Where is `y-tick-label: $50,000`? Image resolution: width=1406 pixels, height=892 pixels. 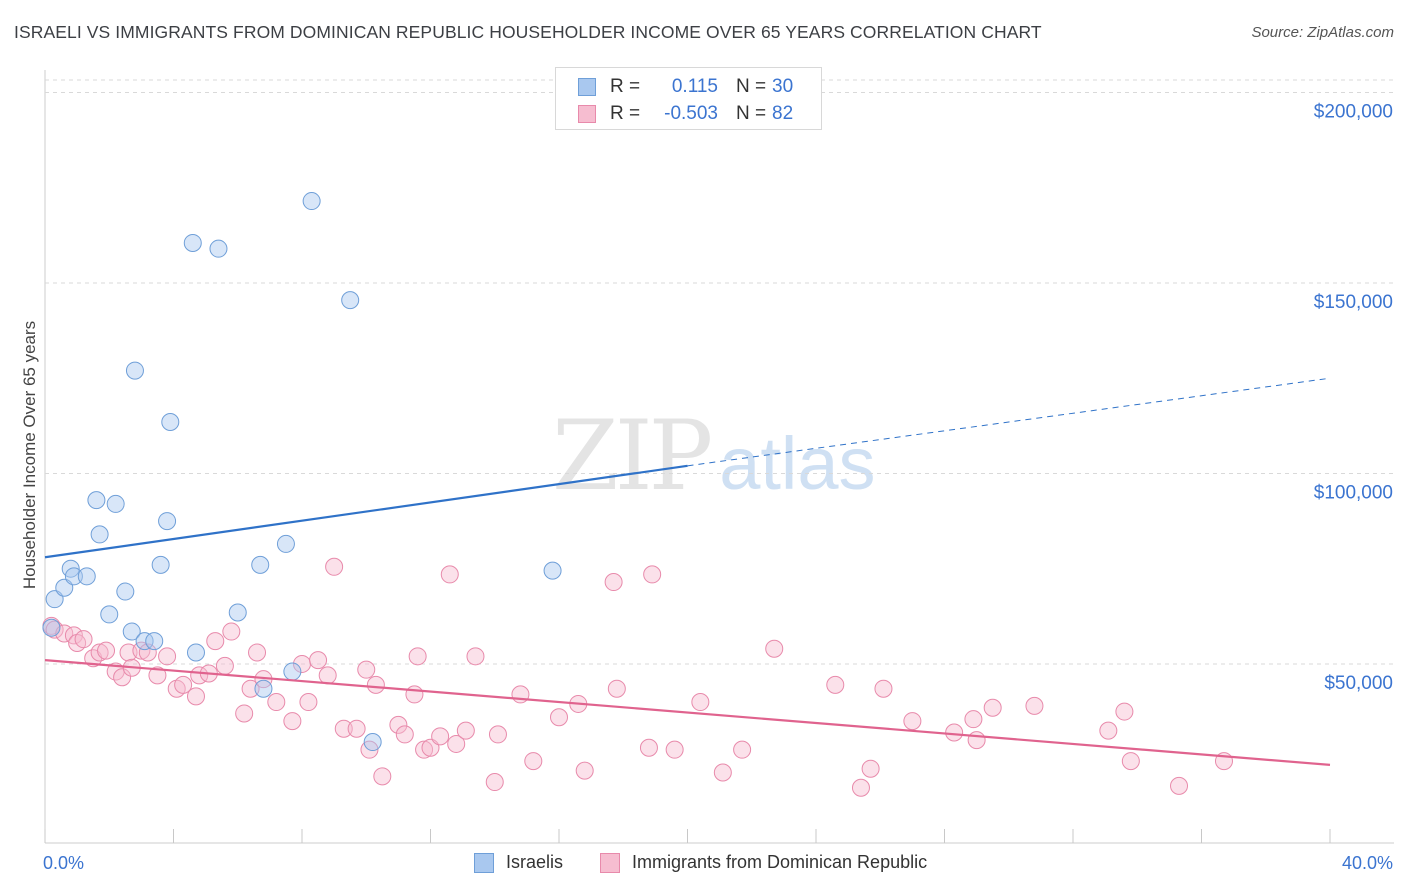
y-tick-label: $50,000 is located at coordinates (1358, 683).